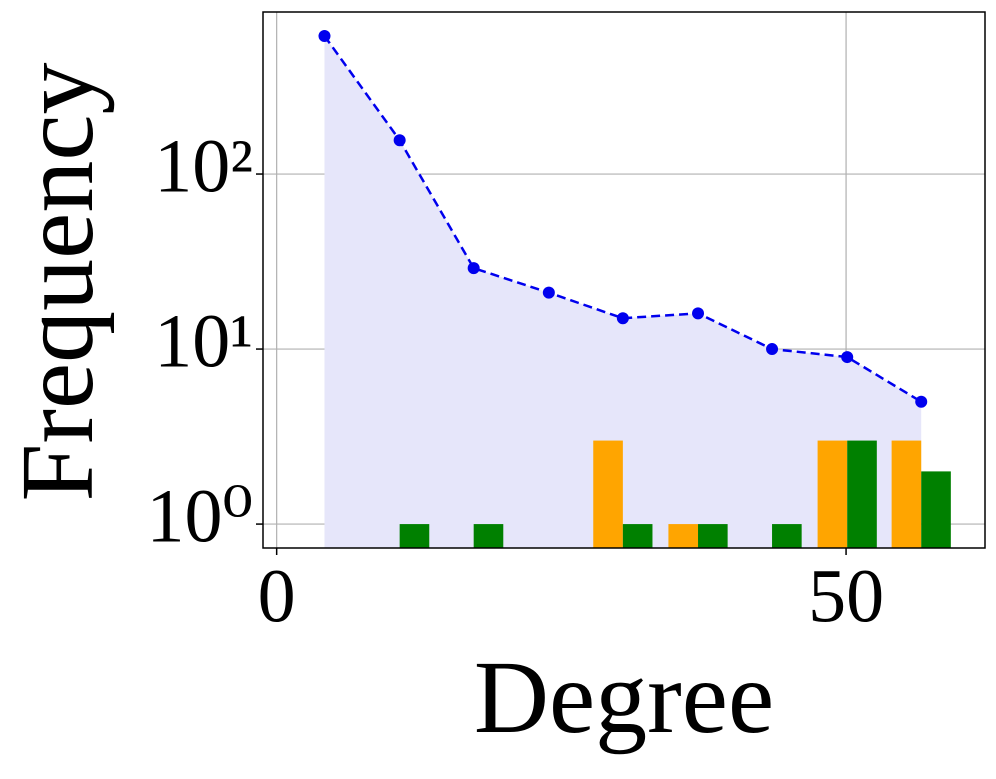  I want to click on x-tick-label: 0, so click(277, 596).